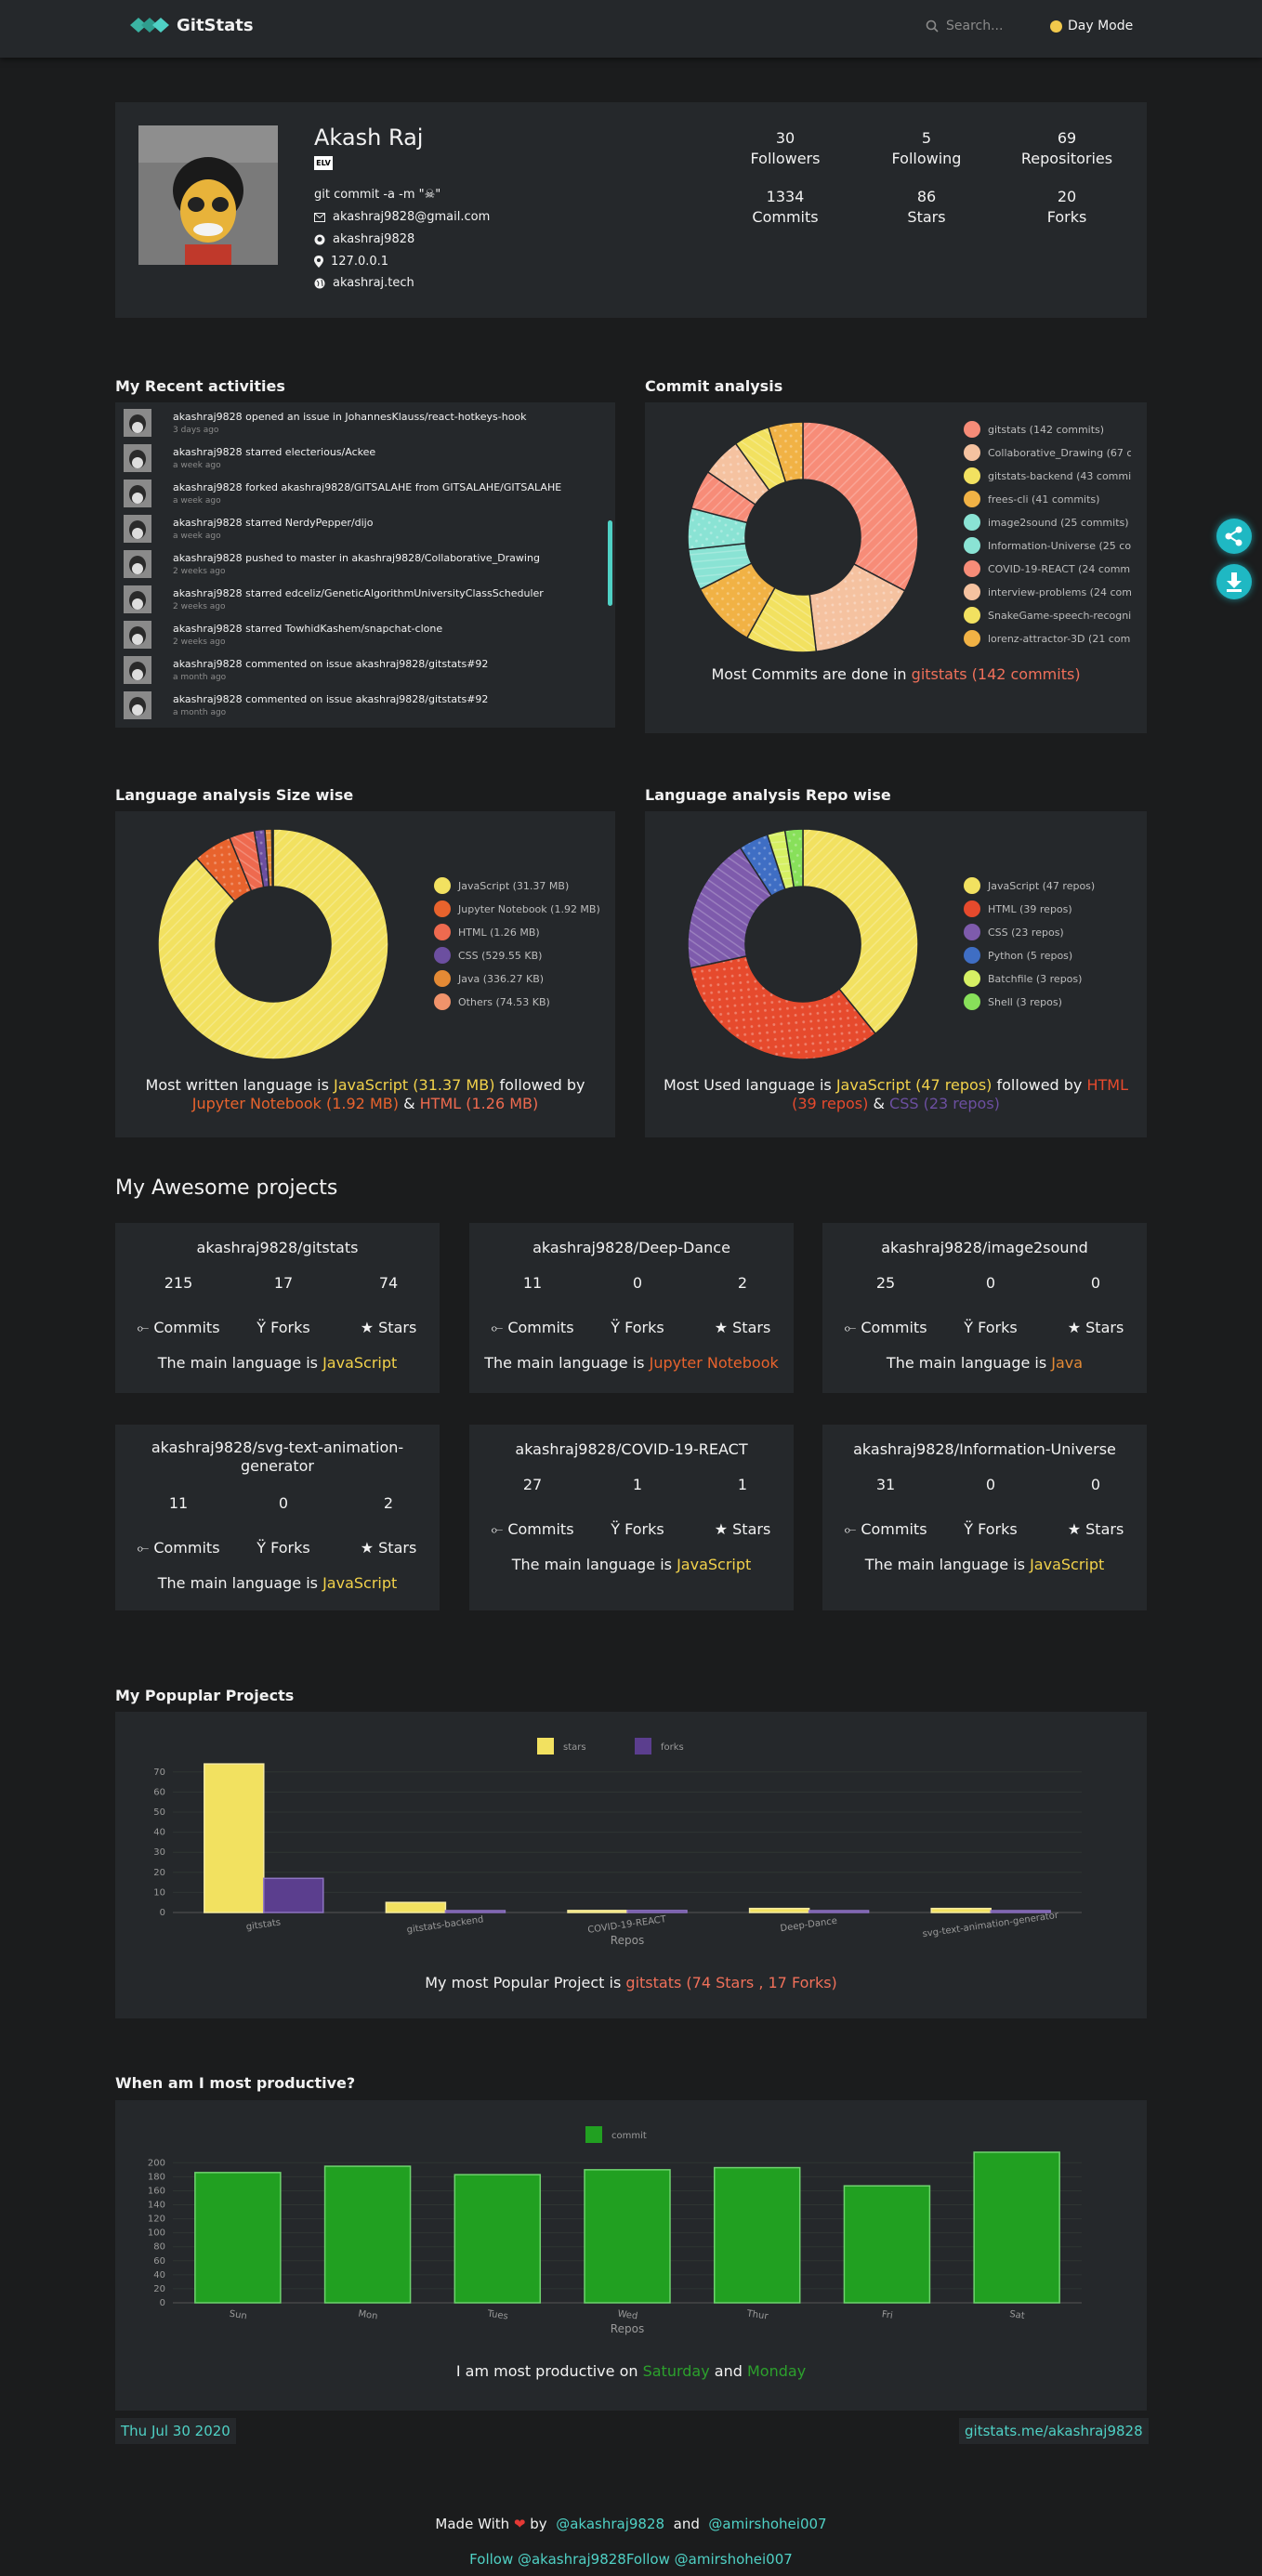 This screenshot has height=2576, width=1262. Describe the element at coordinates (1047, 522) in the screenshot. I see `legend-item: image2sound (25 commits)` at that location.